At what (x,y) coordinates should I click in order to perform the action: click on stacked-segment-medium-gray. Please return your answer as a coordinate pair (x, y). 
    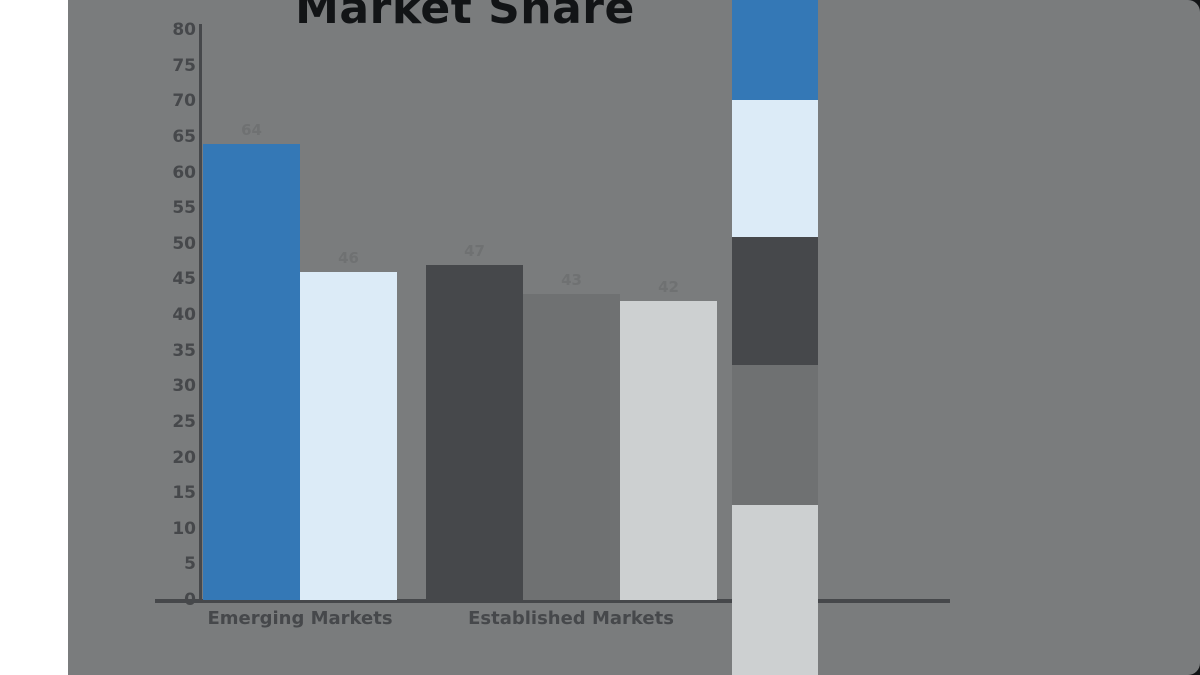
    Looking at the image, I should click on (775, 435).